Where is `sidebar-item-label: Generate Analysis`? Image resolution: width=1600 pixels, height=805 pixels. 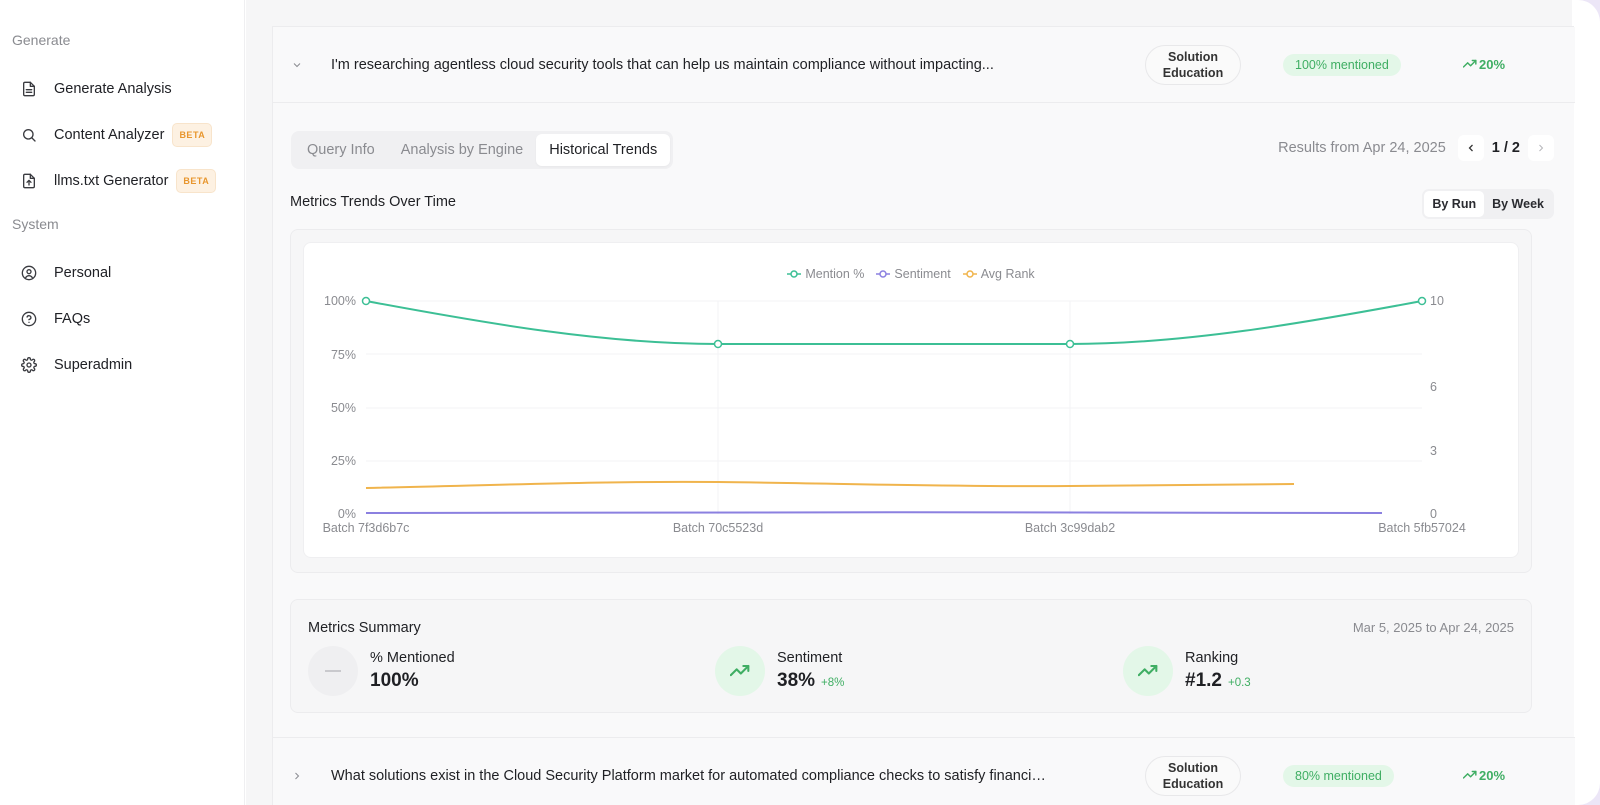
sidebar-item-label: Generate Analysis is located at coordinates (113, 89).